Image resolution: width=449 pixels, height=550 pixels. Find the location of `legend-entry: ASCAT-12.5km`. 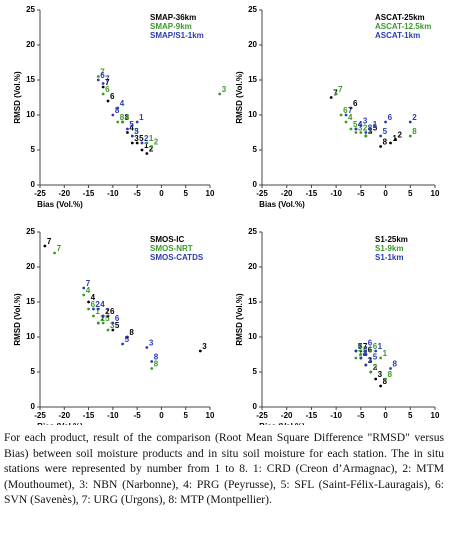

legend-entry: ASCAT-12.5km is located at coordinates (403, 26).